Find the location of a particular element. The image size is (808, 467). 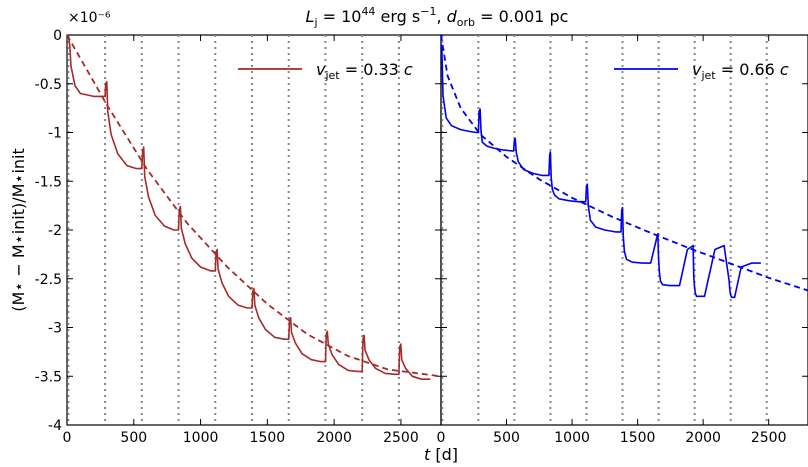

legend-label: vjet = 0.33 c is located at coordinates (364, 71).